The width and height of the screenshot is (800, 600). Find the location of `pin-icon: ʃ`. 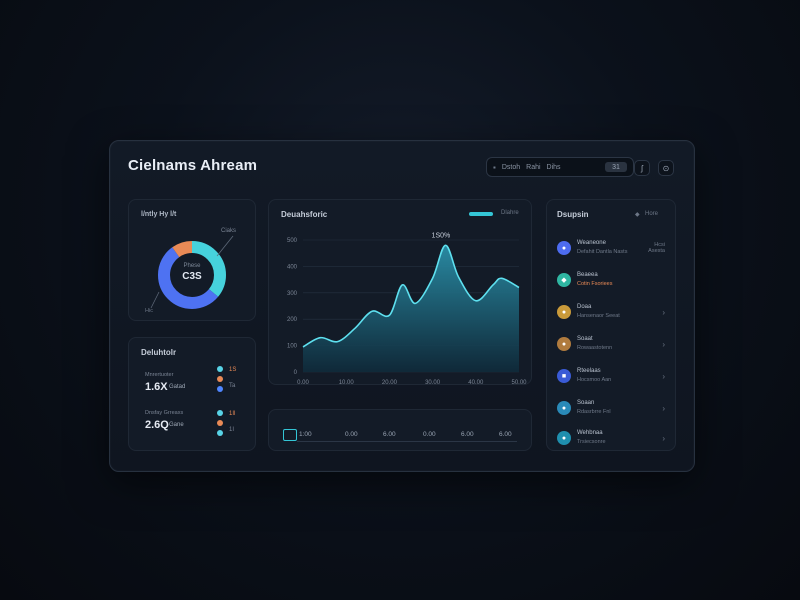

pin-icon: ʃ is located at coordinates (642, 168).